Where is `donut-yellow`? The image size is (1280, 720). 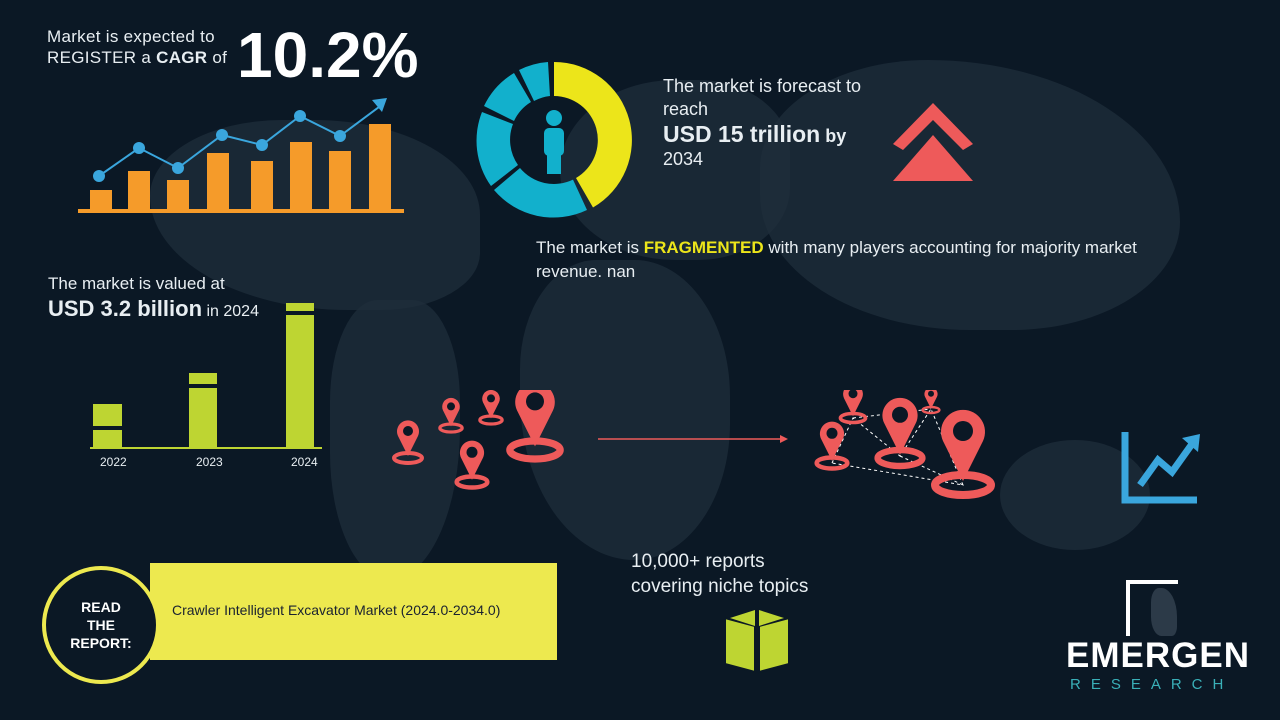 donut-yellow is located at coordinates (593, 135).